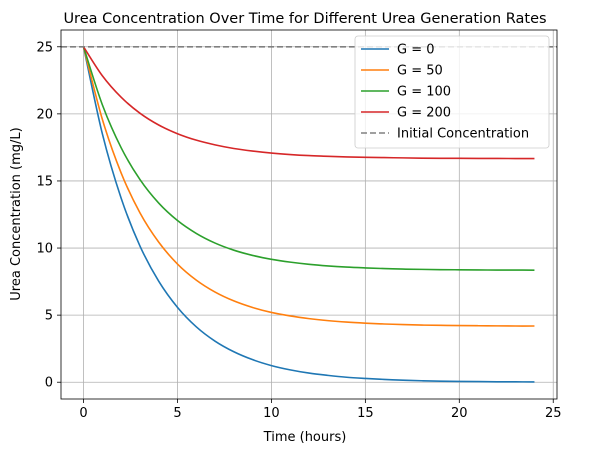 Image resolution: width=592 pixels, height=453 pixels. I want to click on y-axis-label: Urea Concentration (mg/L), so click(16, 213).